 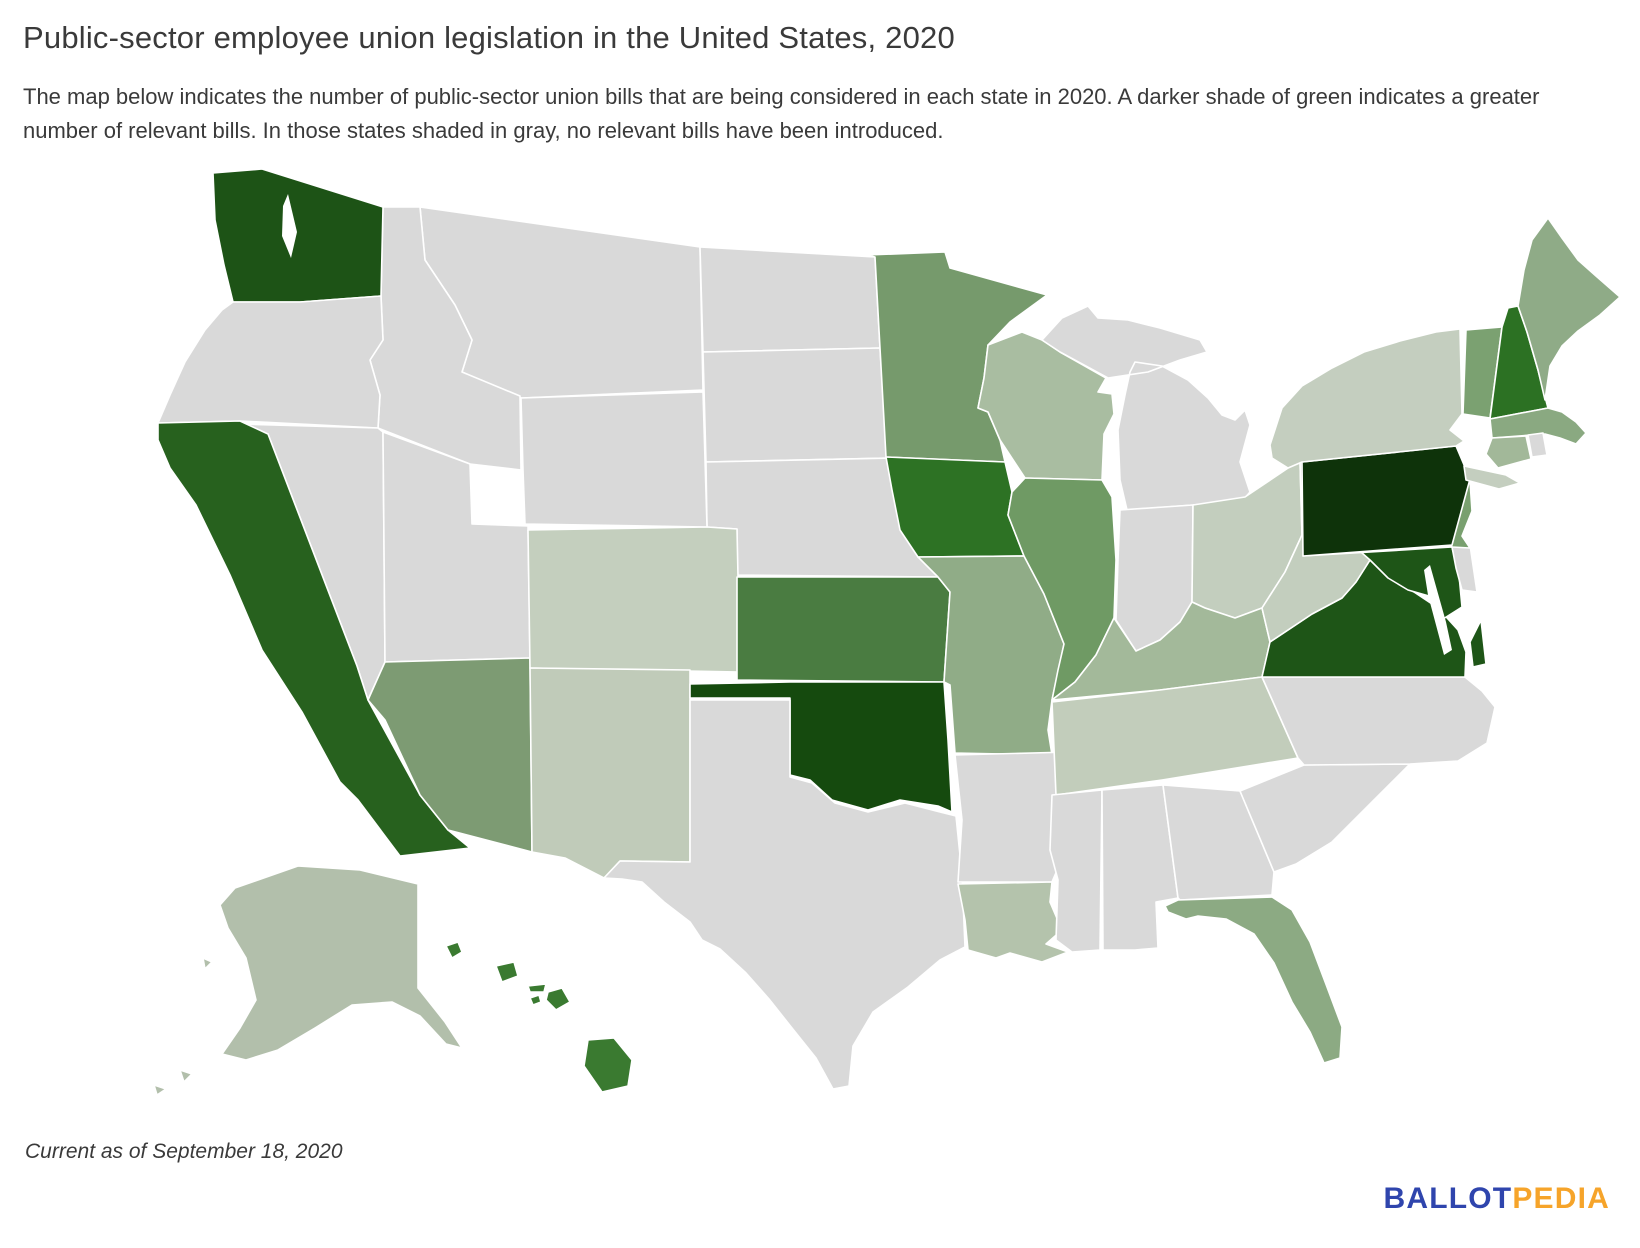 What do you see at coordinates (1253, 980) in the screenshot?
I see `state-florida` at bounding box center [1253, 980].